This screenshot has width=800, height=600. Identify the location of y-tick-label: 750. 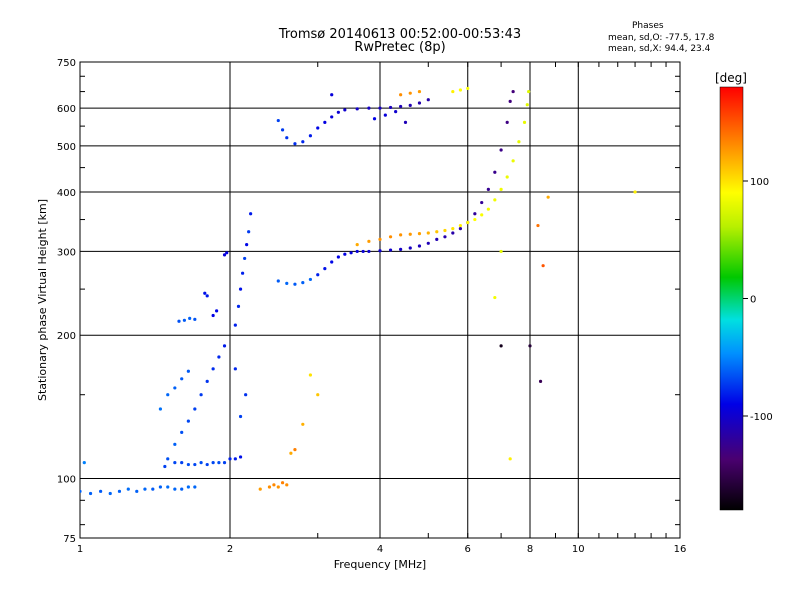
(66, 63).